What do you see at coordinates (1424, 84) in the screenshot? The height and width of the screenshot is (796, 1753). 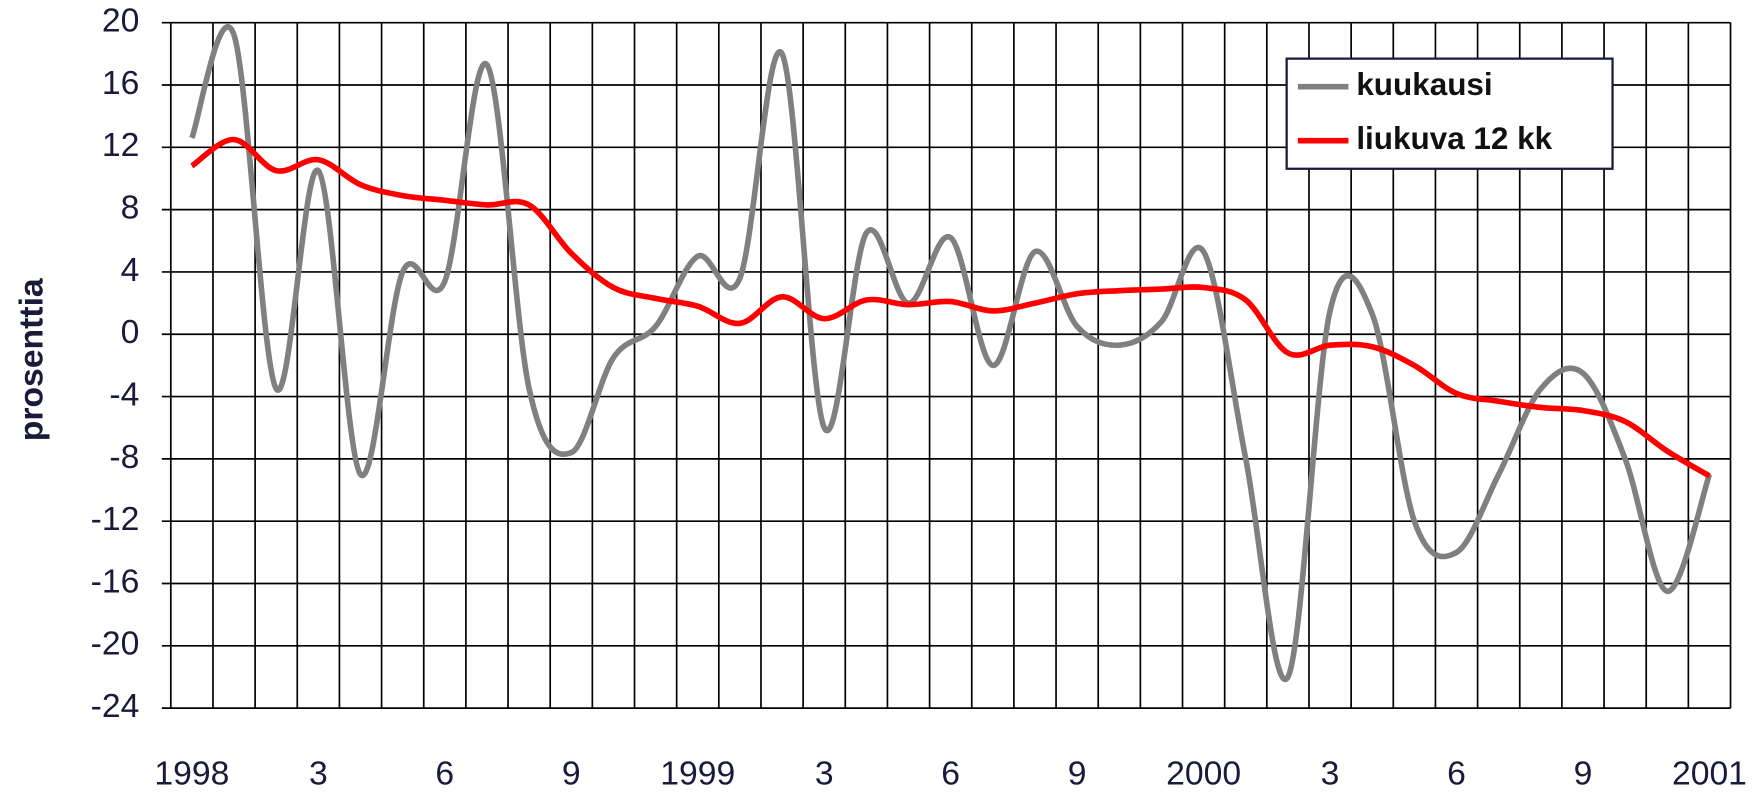 I see `legend-label: kuukausi` at bounding box center [1424, 84].